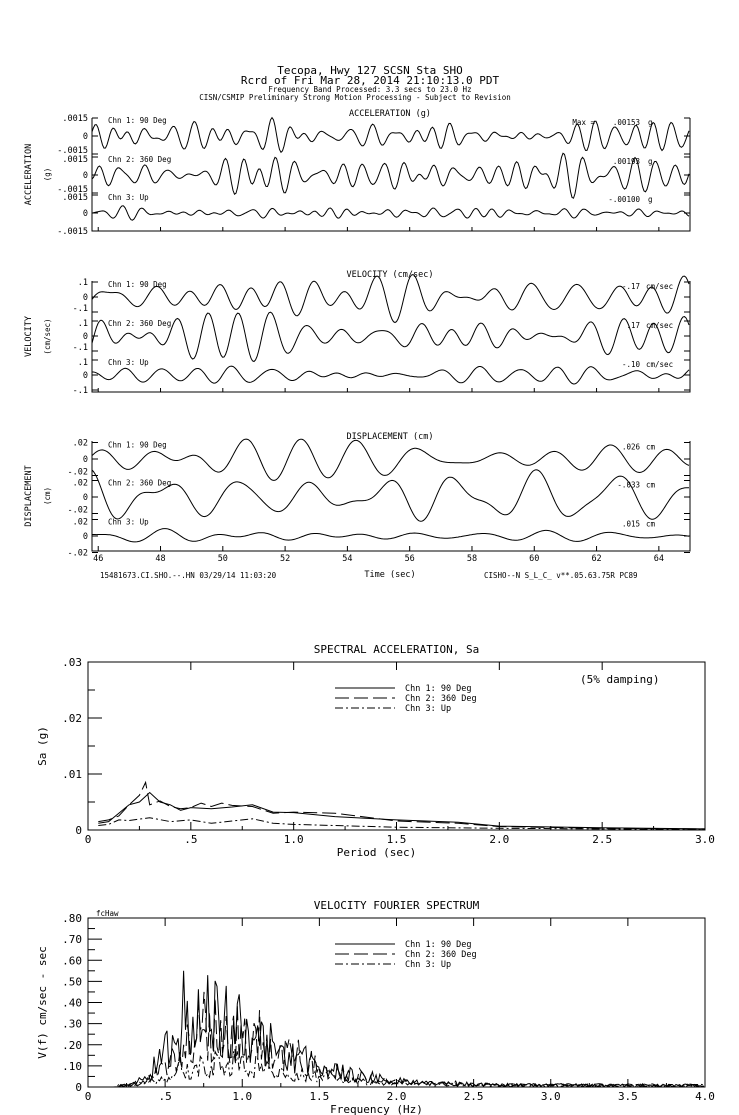 The height and width of the screenshot is (1115, 739). Describe the element at coordinates (398, 1068) in the screenshot. I see `fourier-series-chn3` at that location.